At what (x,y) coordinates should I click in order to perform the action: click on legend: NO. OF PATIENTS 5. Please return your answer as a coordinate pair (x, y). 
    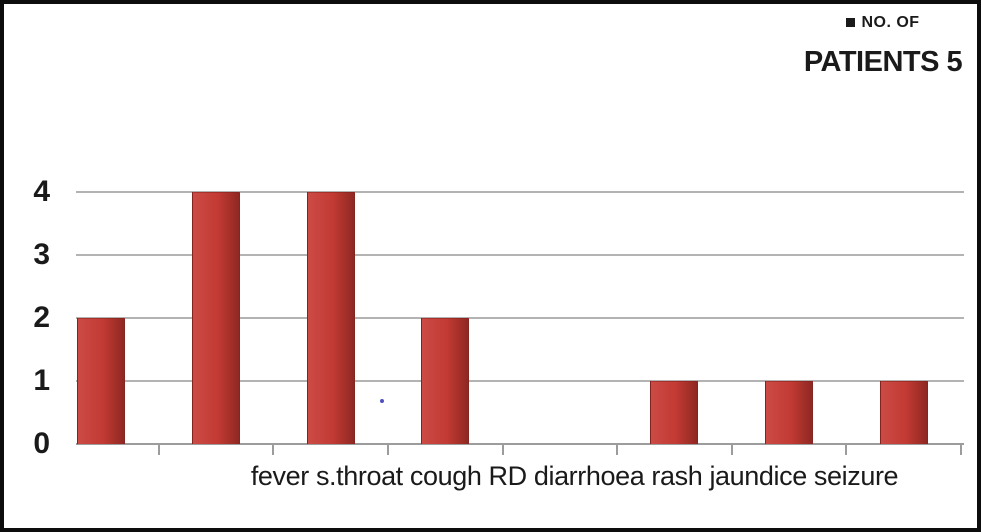
    Looking at the image, I should click on (883, 46).